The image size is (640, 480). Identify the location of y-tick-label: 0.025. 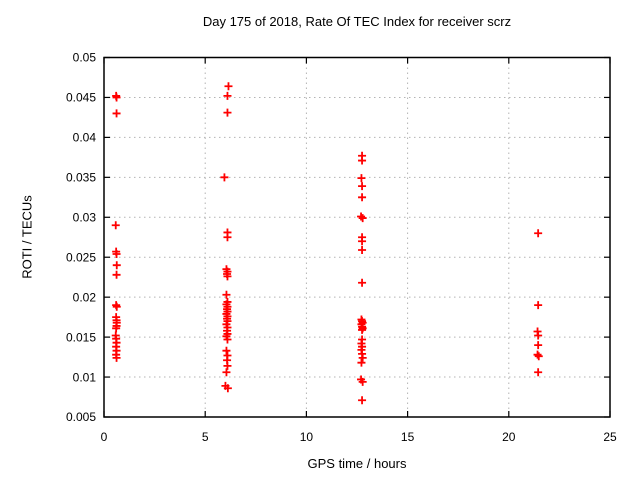
(81, 257).